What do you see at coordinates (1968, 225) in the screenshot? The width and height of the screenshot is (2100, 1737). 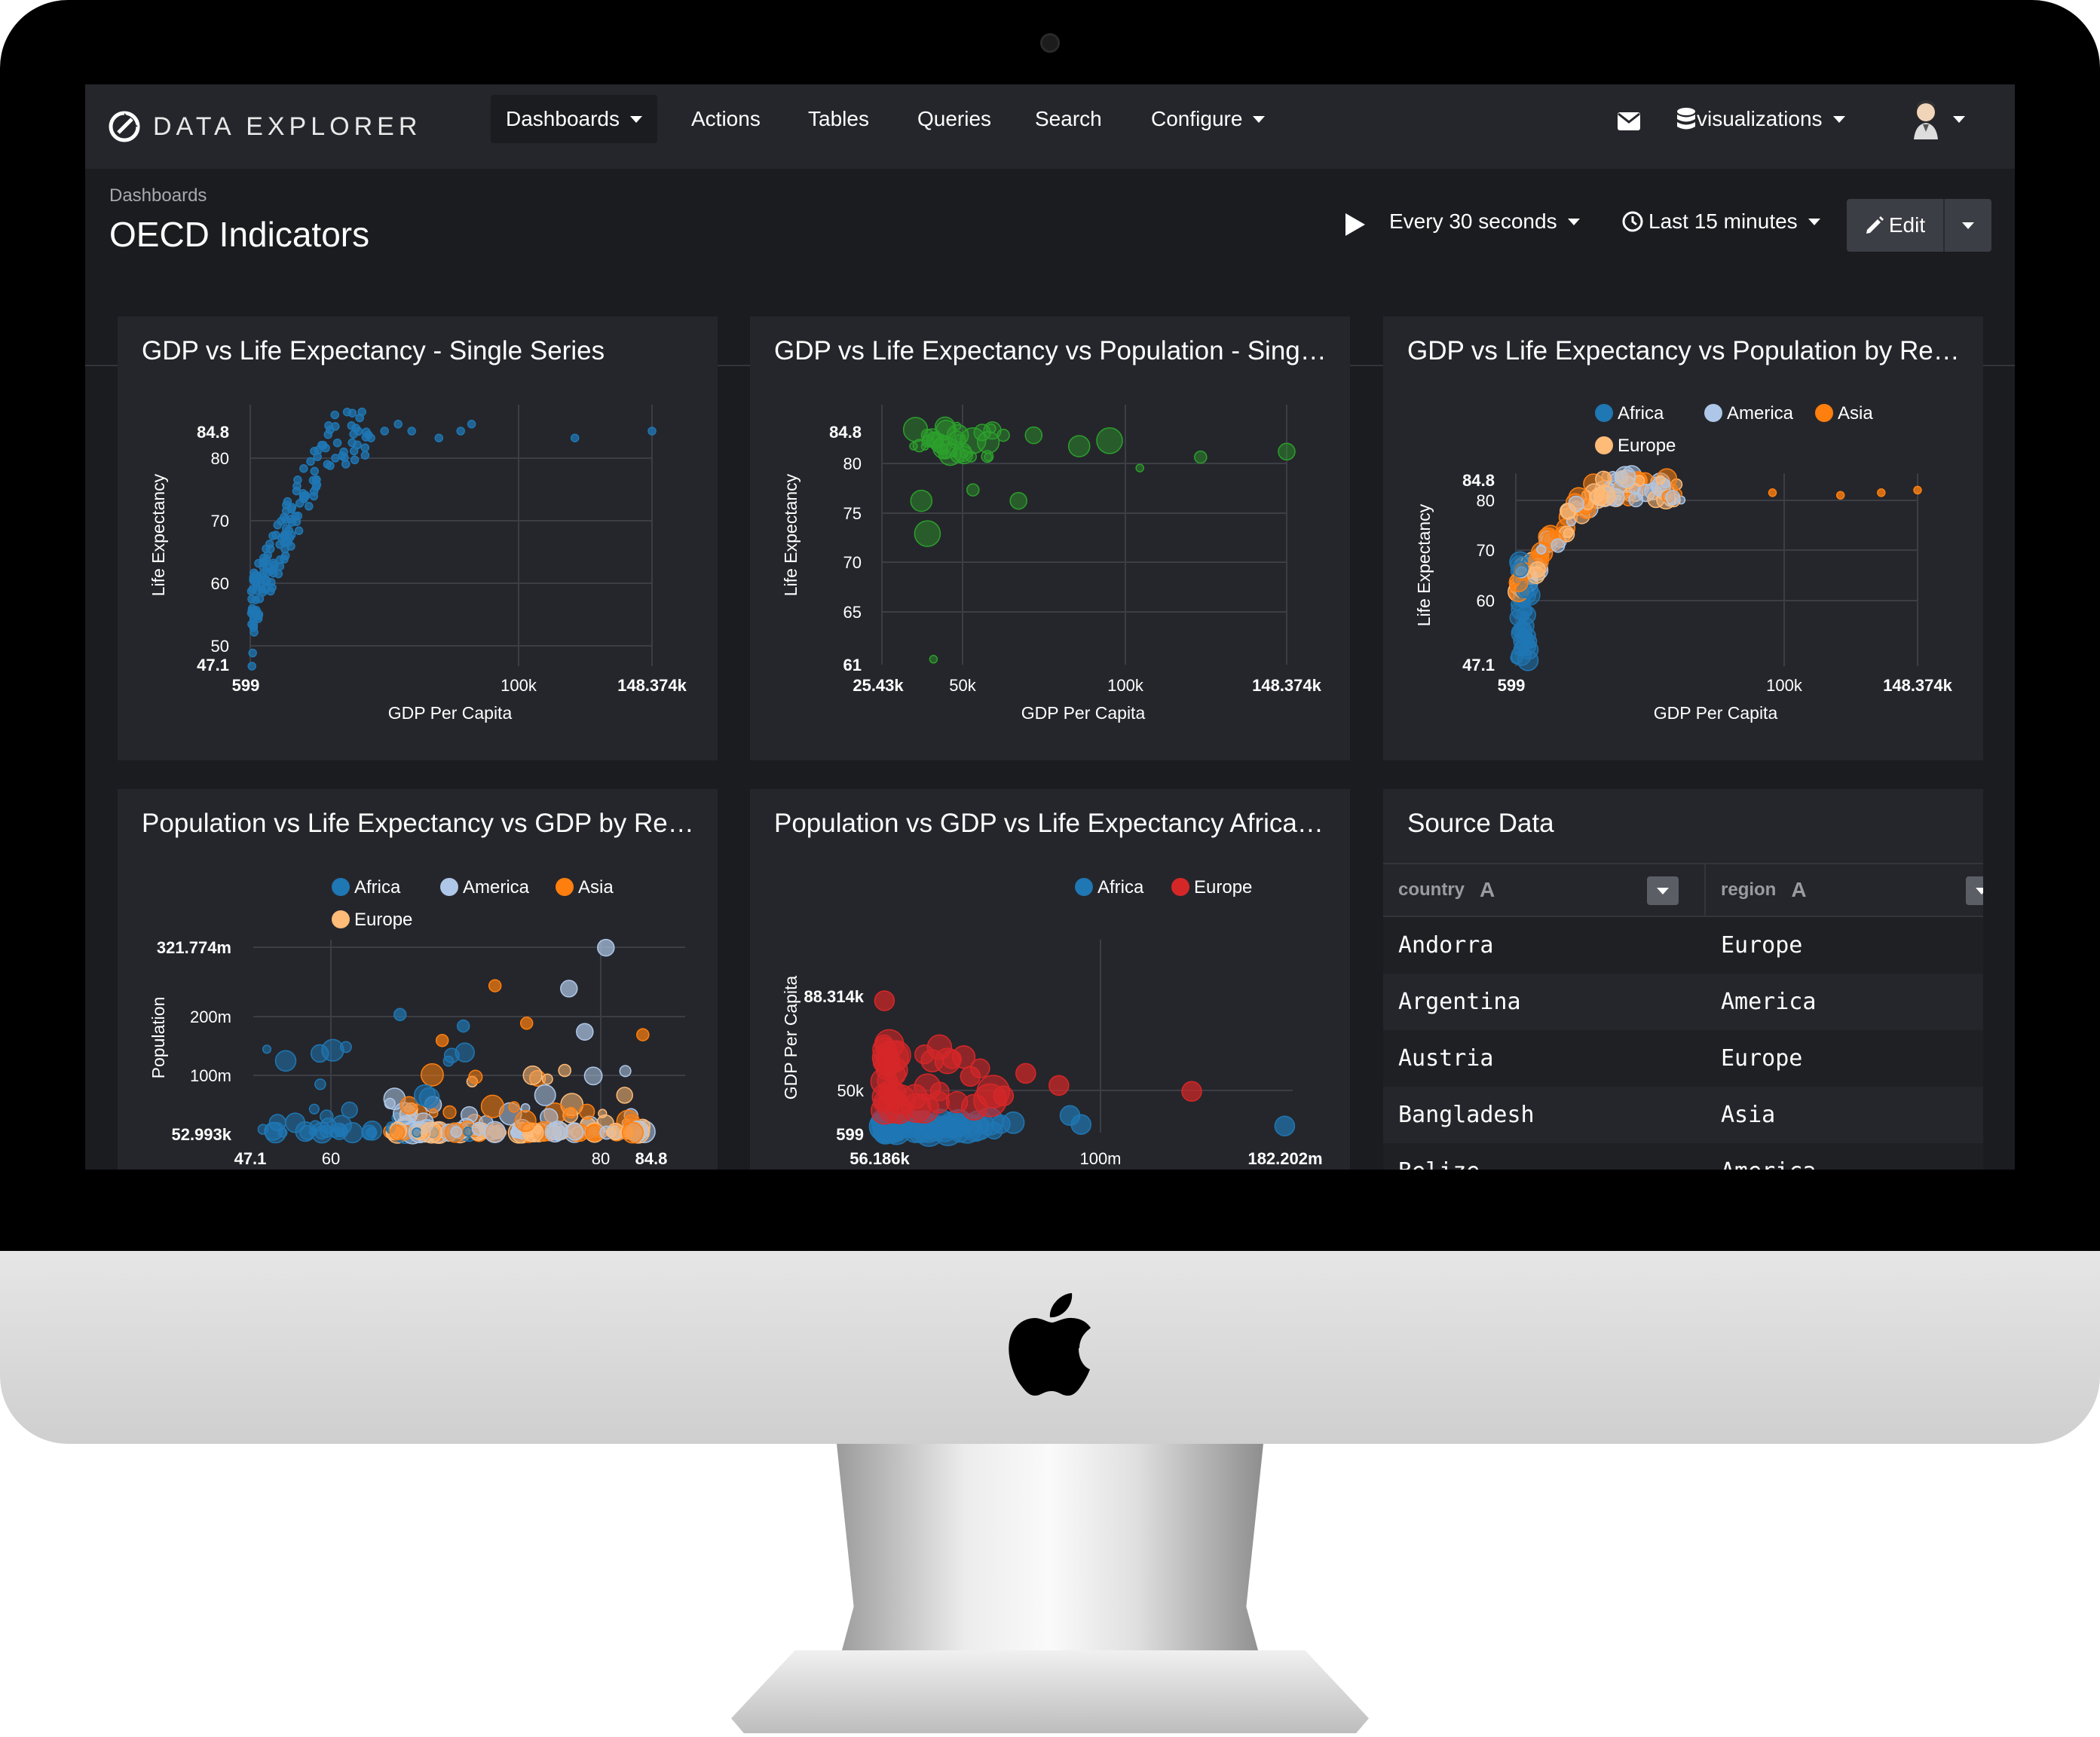 I see `edit-dropdown-toggle` at bounding box center [1968, 225].